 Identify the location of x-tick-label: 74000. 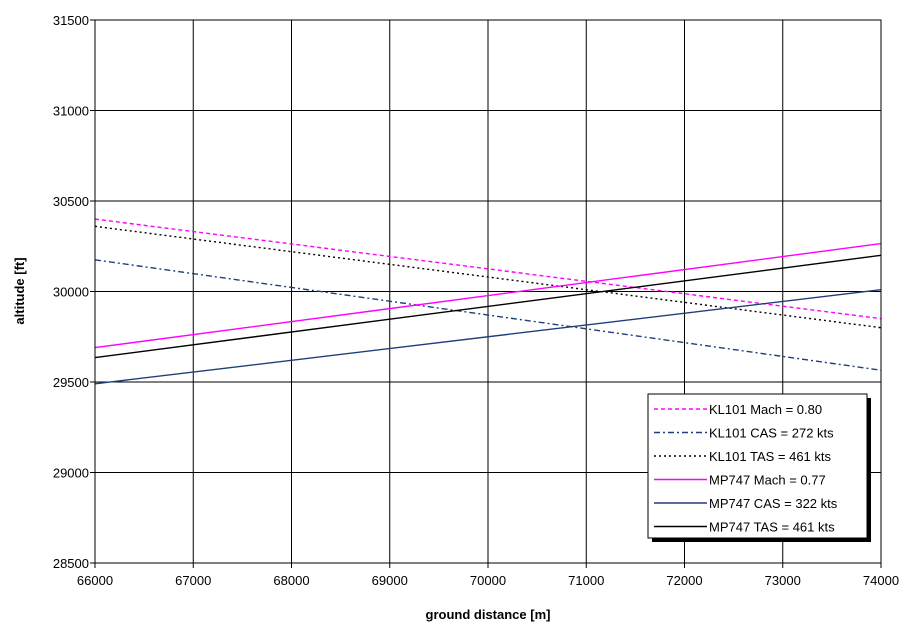
(881, 580).